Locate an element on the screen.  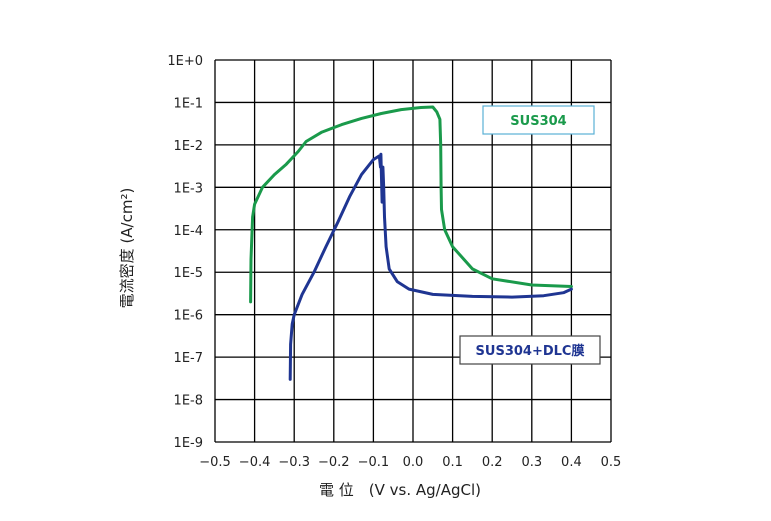
y-tick-labels: 1E+0 1E-1 1E-2 1E-3 1E-4 1E-5 1E-6 1E-7 1E-8 1E-9 is located at coordinates (185, 252).